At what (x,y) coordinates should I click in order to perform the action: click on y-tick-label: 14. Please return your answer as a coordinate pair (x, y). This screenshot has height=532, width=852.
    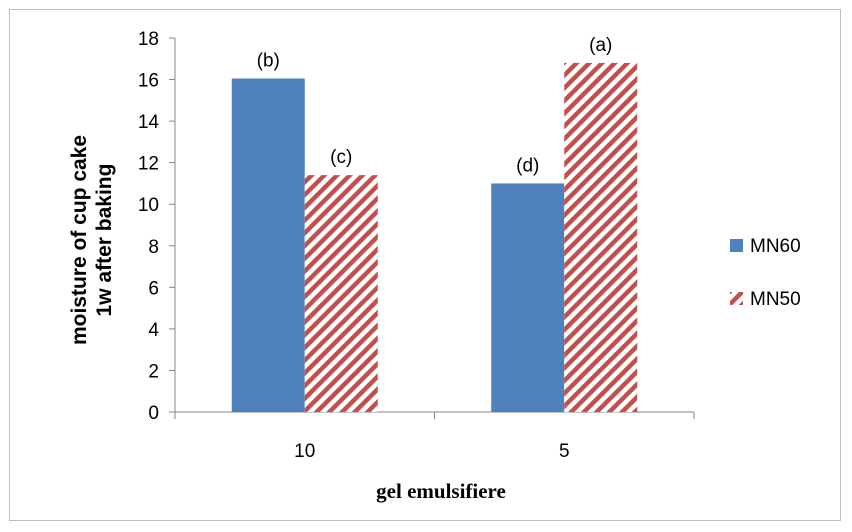
    Looking at the image, I should click on (149, 122).